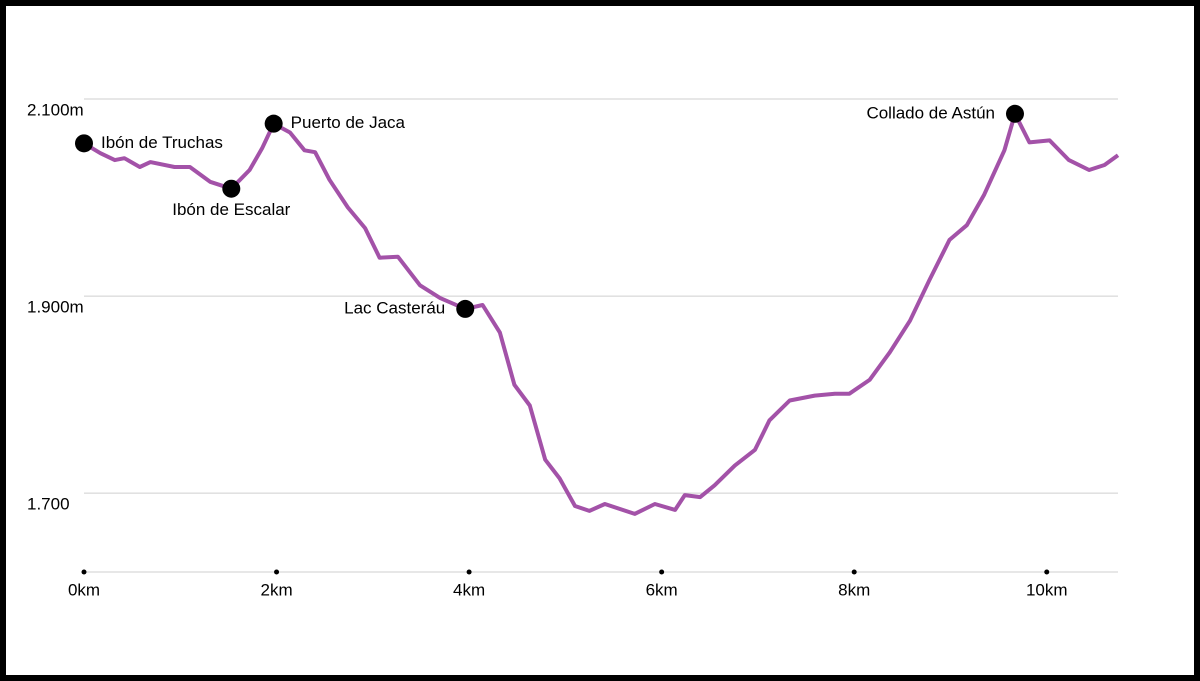 The image size is (1200, 681). I want to click on x-tick-label: 8km, so click(854, 589).